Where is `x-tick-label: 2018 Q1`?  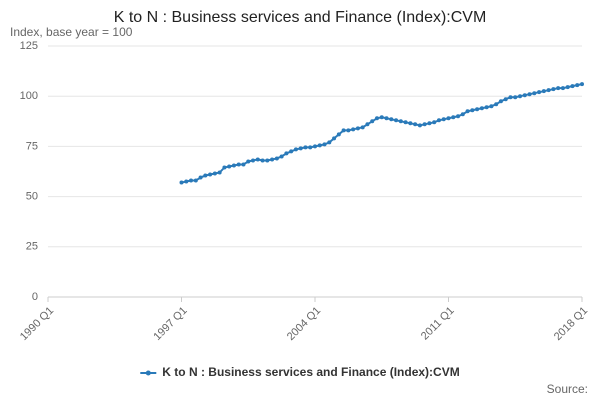
x-tick-label: 2018 Q1 is located at coordinates (571, 324).